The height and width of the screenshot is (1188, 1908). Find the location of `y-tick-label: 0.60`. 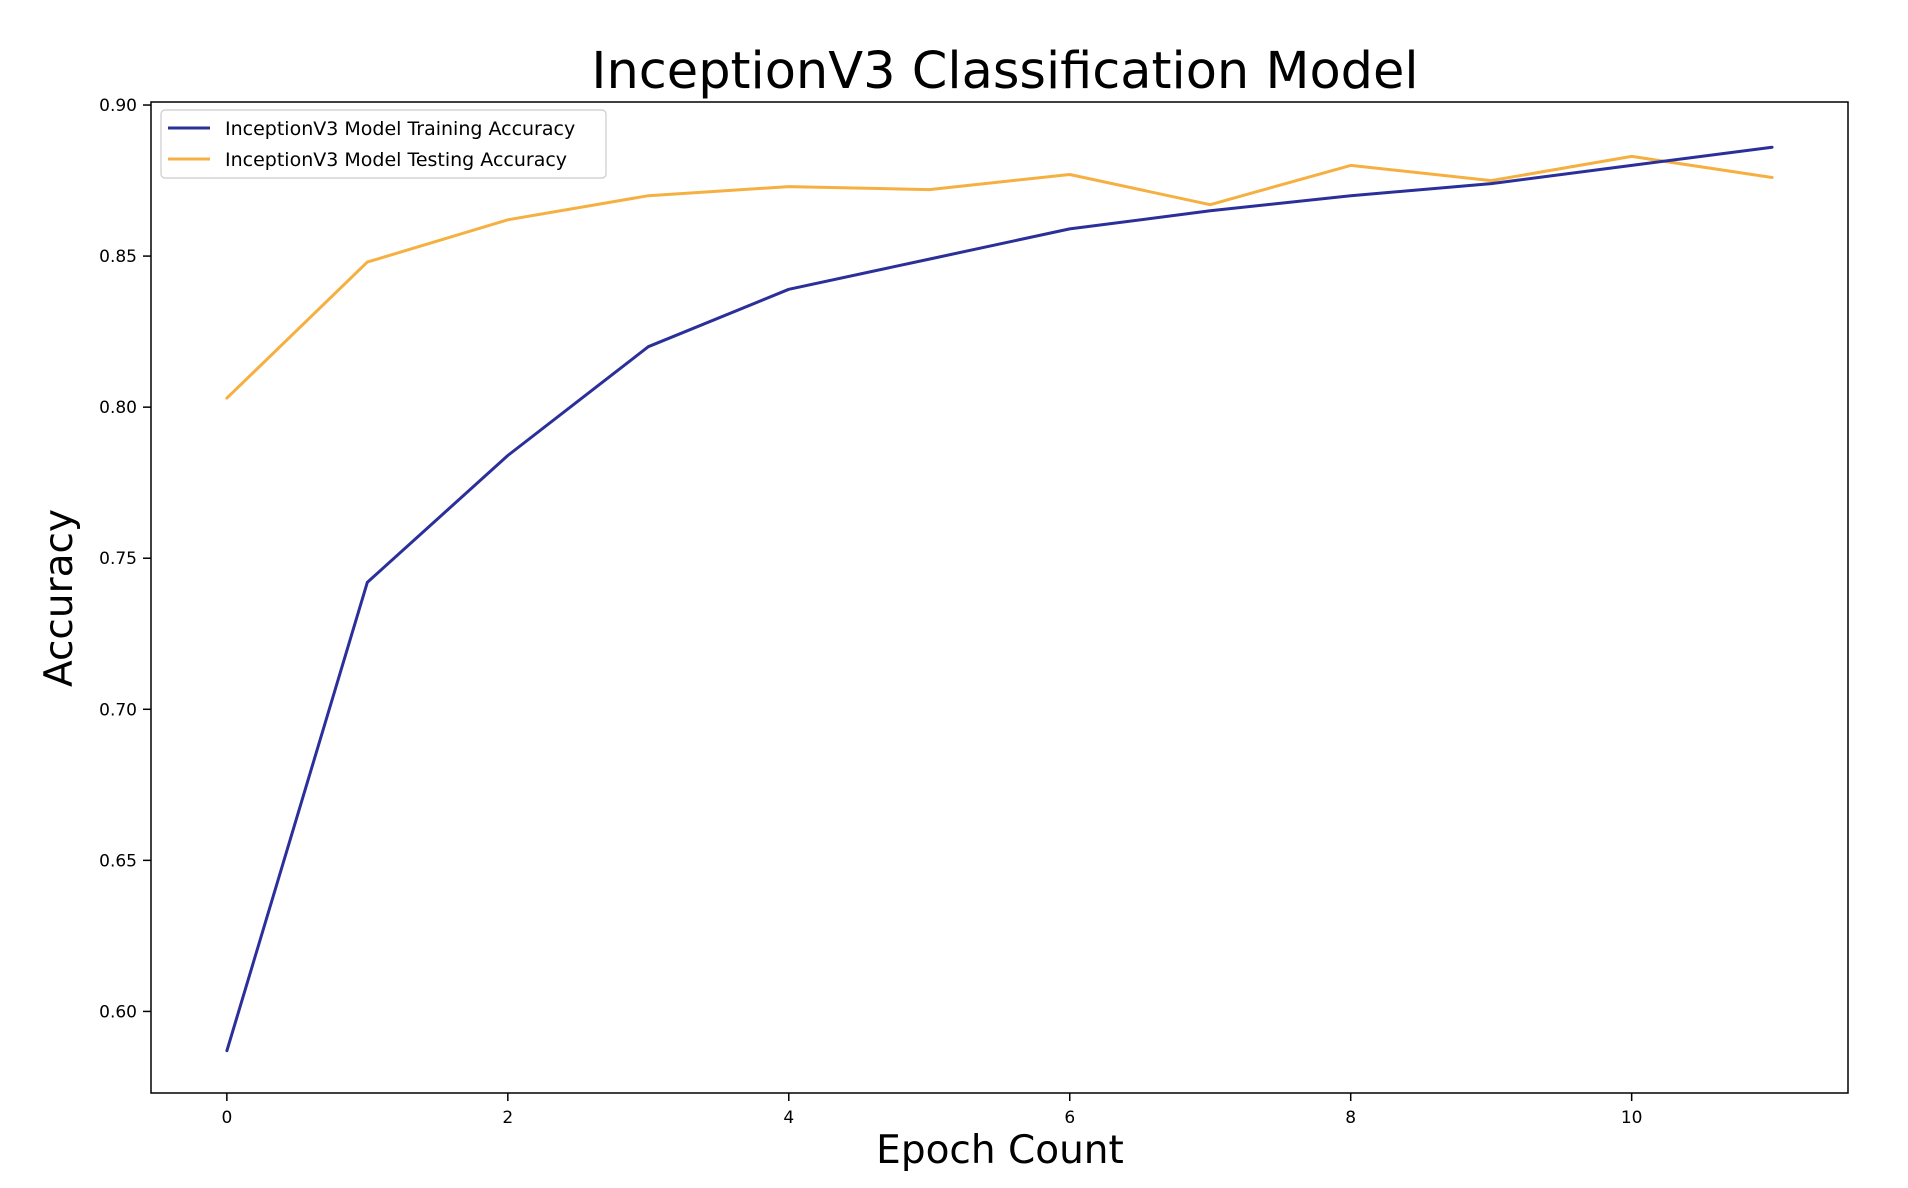

y-tick-label: 0.60 is located at coordinates (118, 1012).